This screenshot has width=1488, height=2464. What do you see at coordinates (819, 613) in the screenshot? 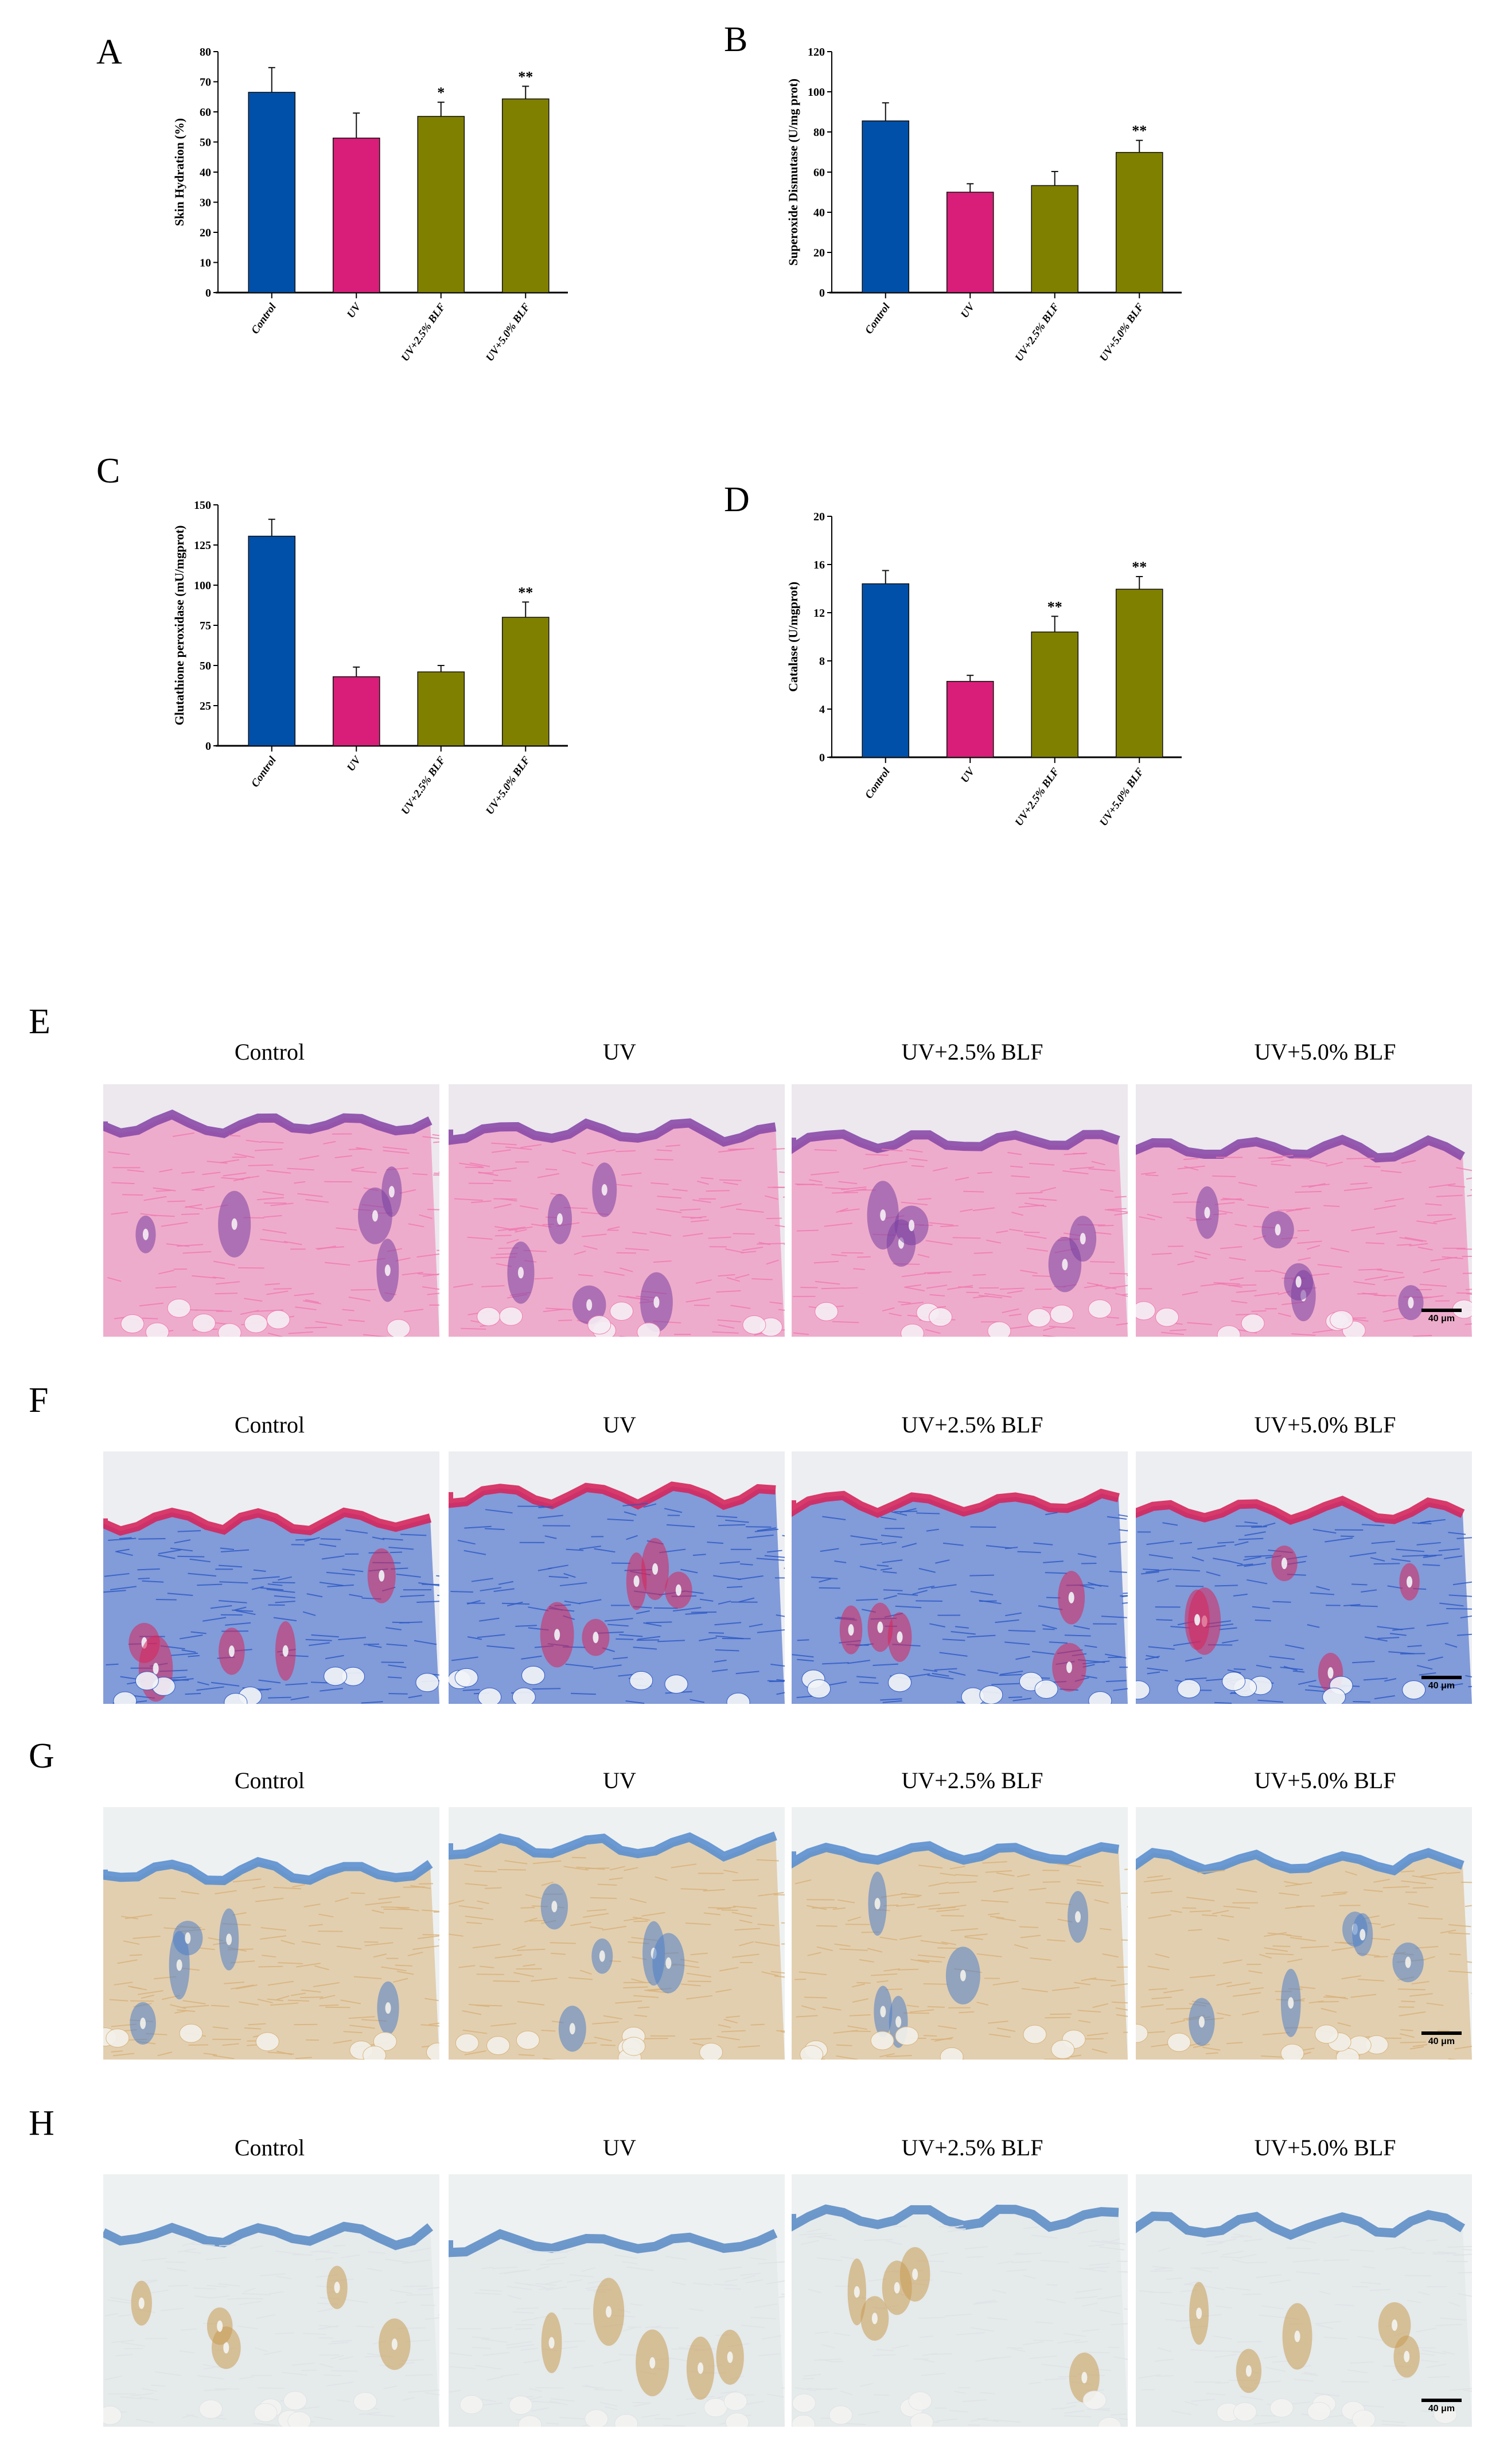
I see `y-tick-label: 12` at bounding box center [819, 613].